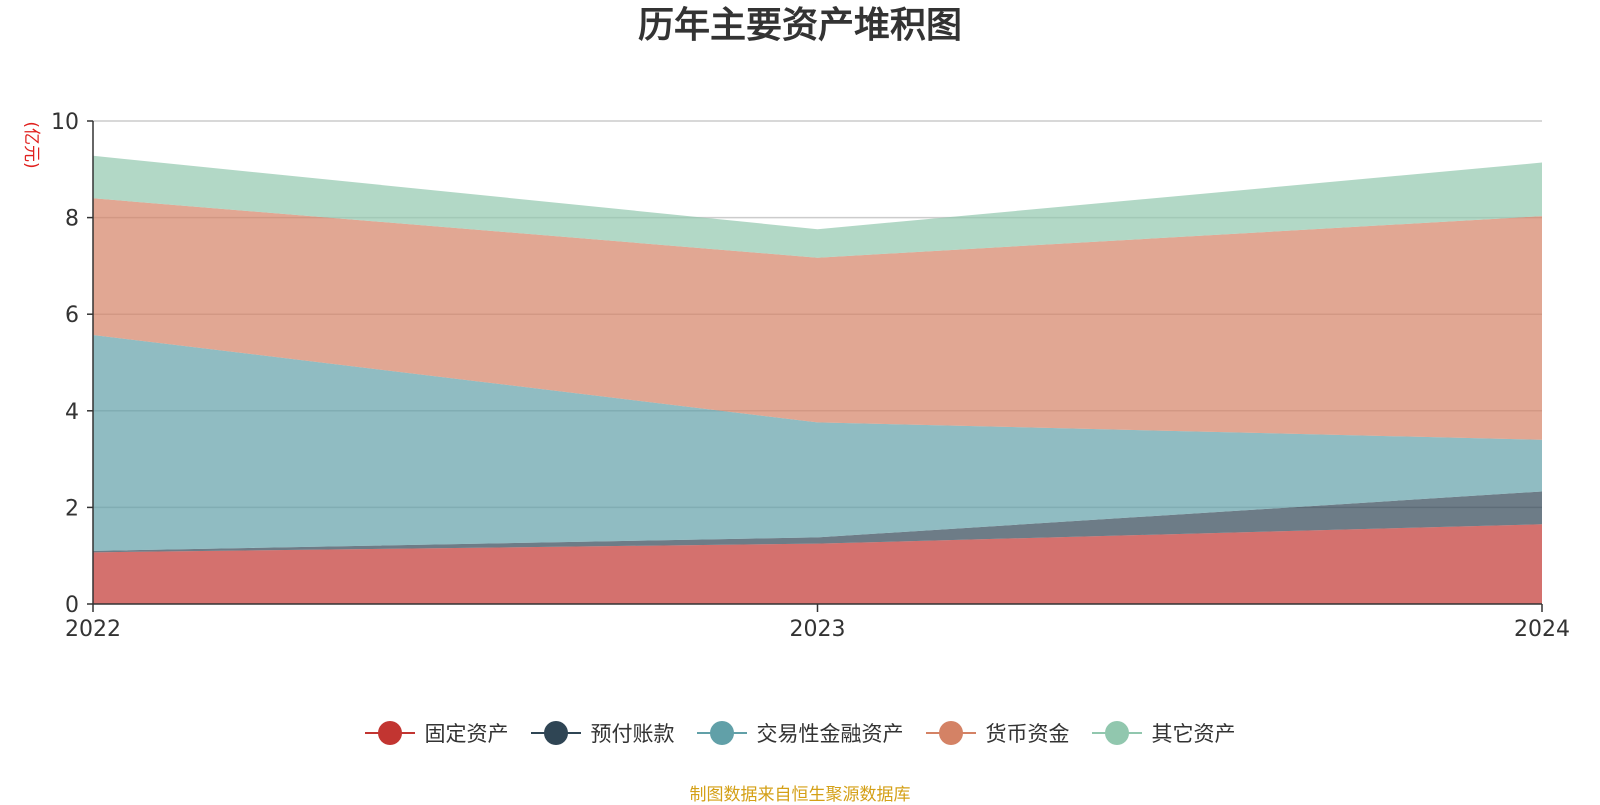 The height and width of the screenshot is (805, 1600). Describe the element at coordinates (65, 122) in the screenshot. I see `y-tick-label-5: 10` at that location.